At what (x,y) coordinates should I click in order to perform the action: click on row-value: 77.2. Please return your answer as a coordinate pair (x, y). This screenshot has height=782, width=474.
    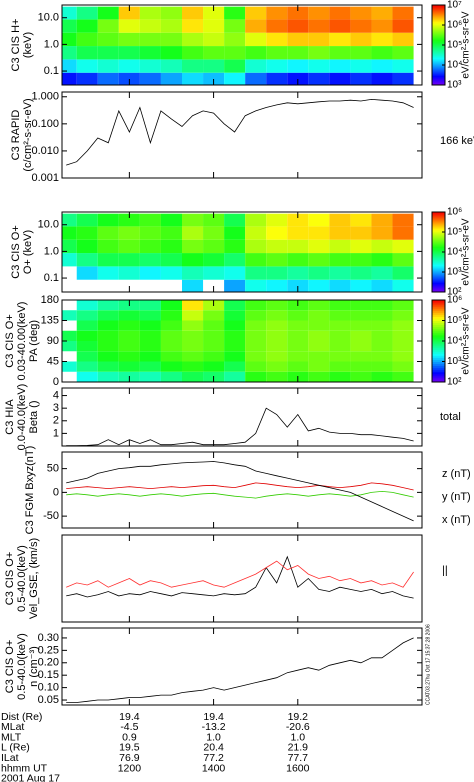
    Looking at the image, I should click on (213, 758).